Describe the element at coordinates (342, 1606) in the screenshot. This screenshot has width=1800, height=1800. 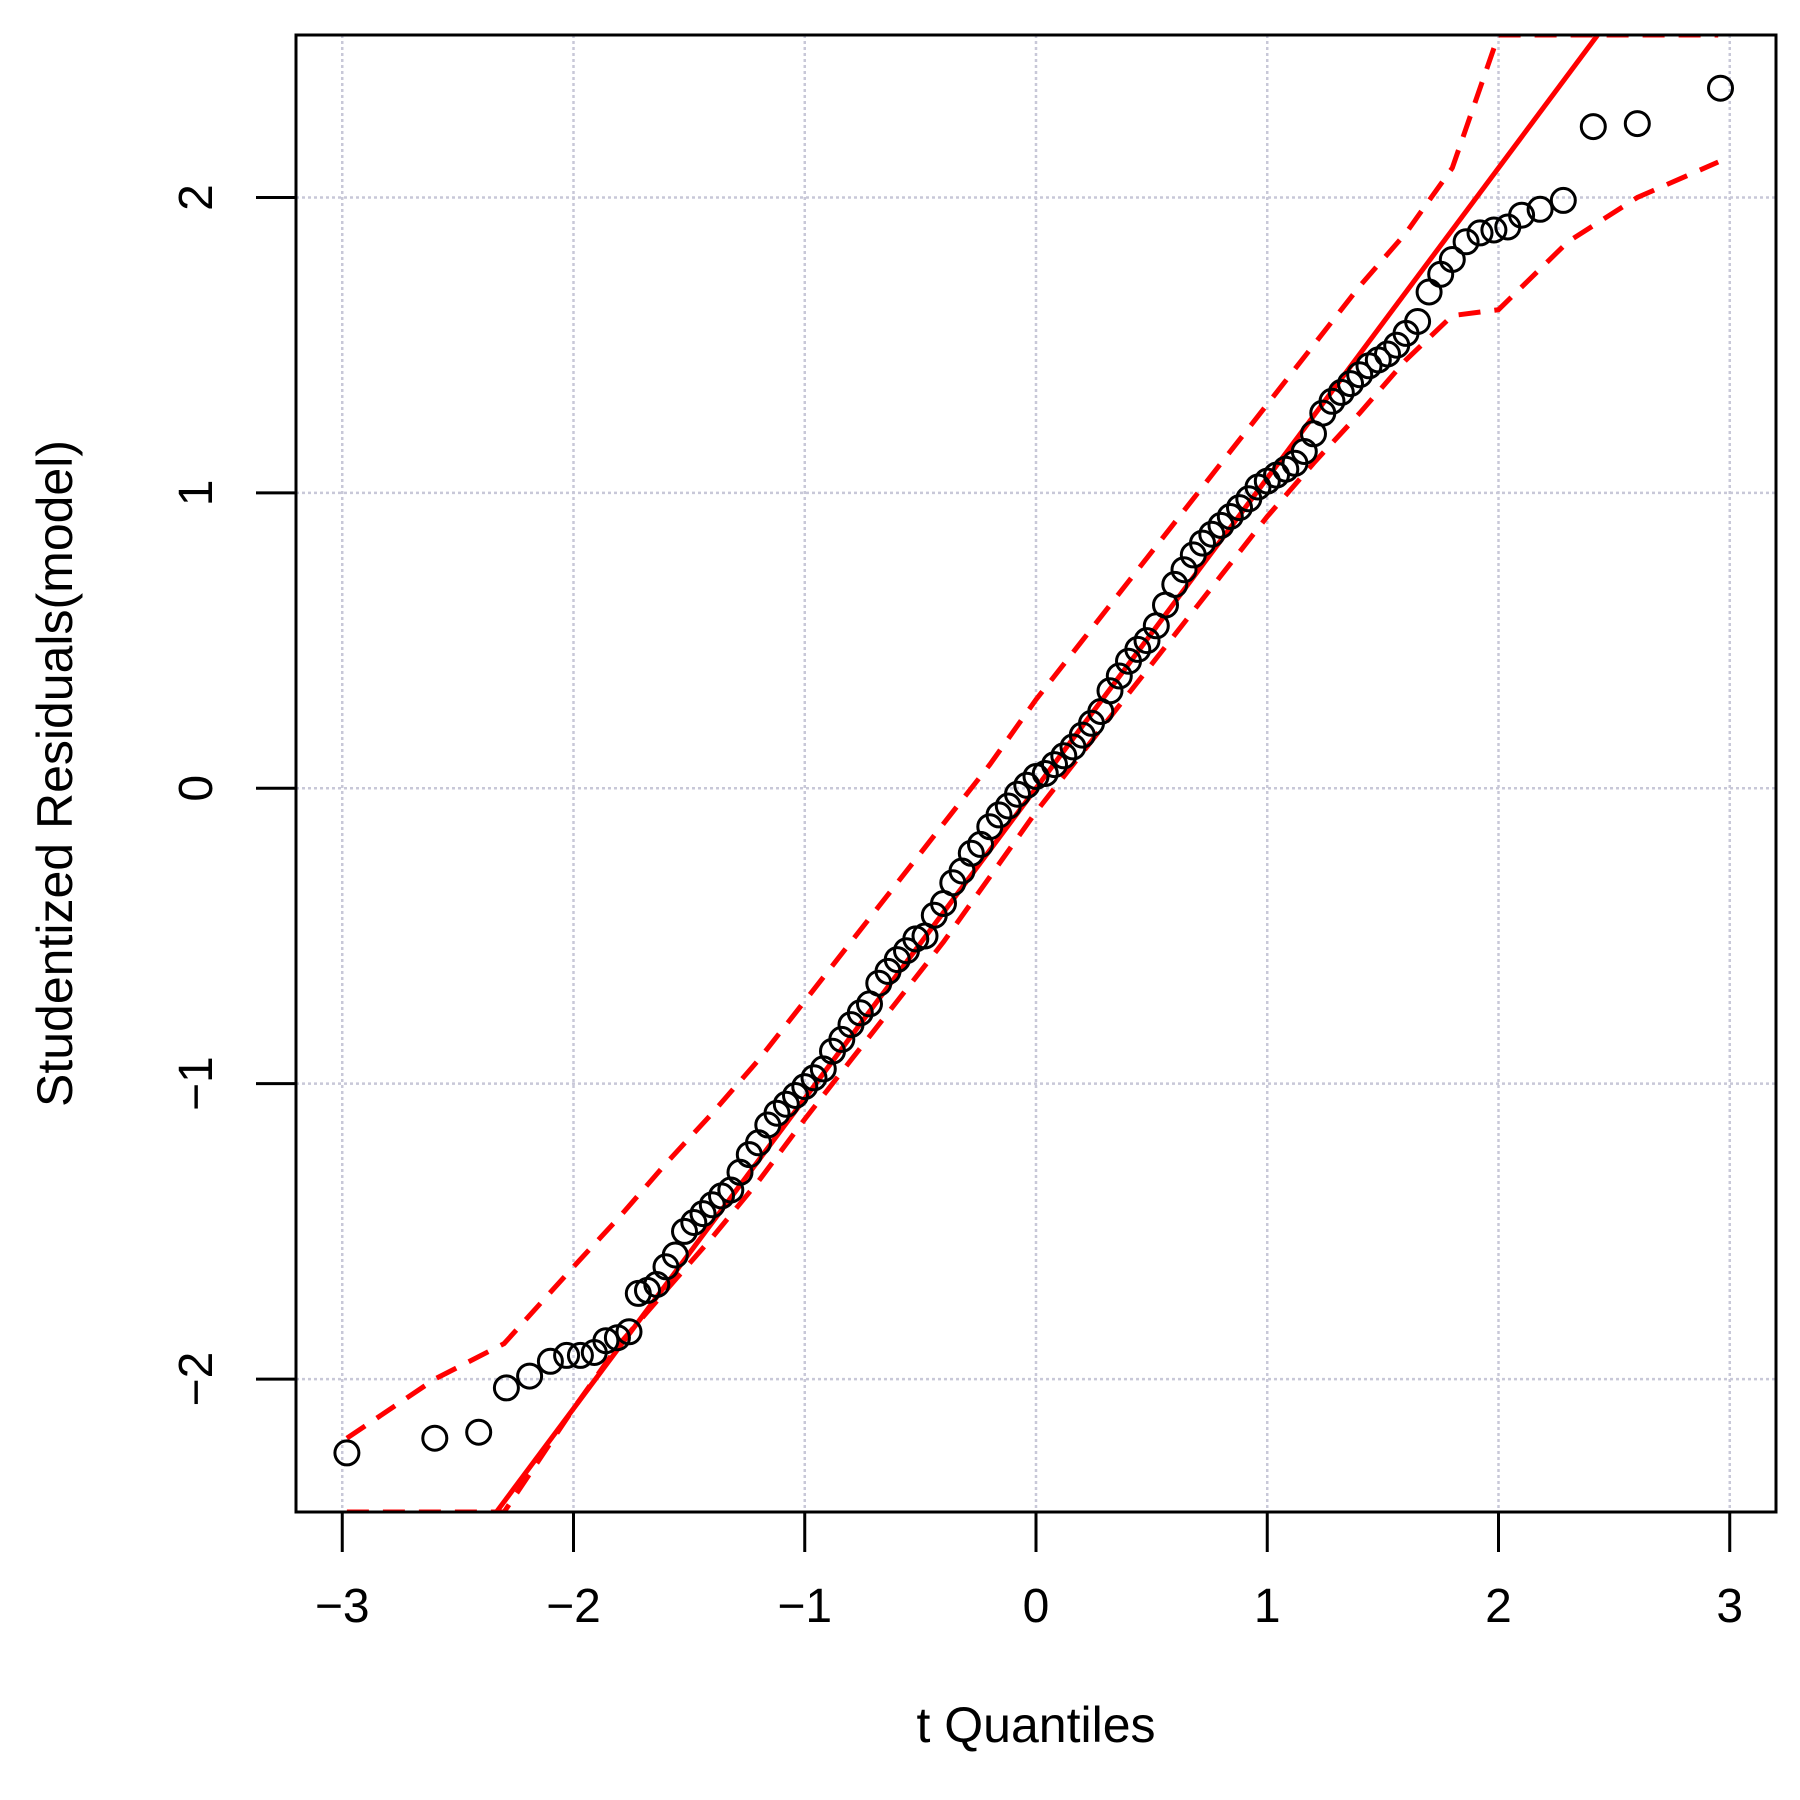
I see `x-tick-label: −3` at that location.